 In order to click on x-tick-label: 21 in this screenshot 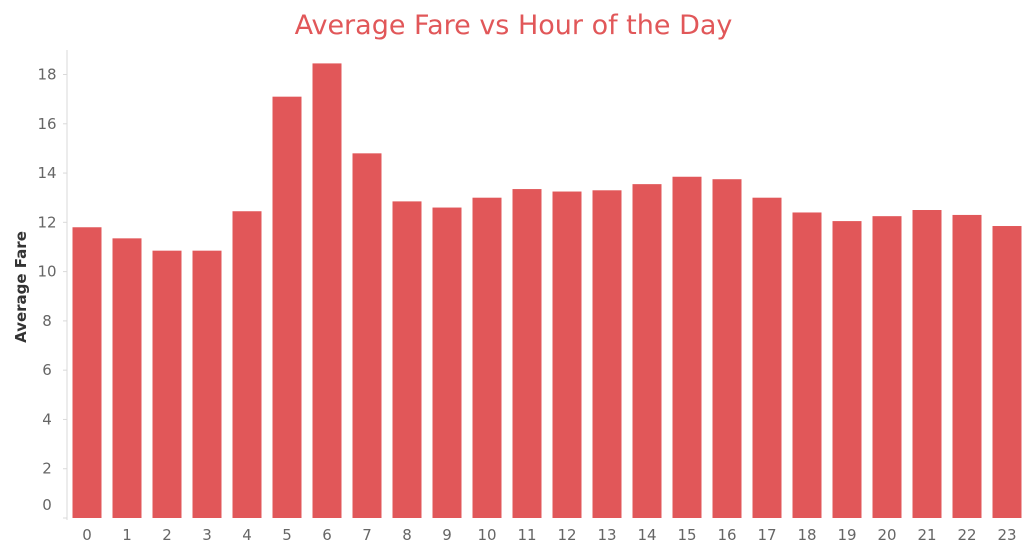, I will do `click(926, 535)`.